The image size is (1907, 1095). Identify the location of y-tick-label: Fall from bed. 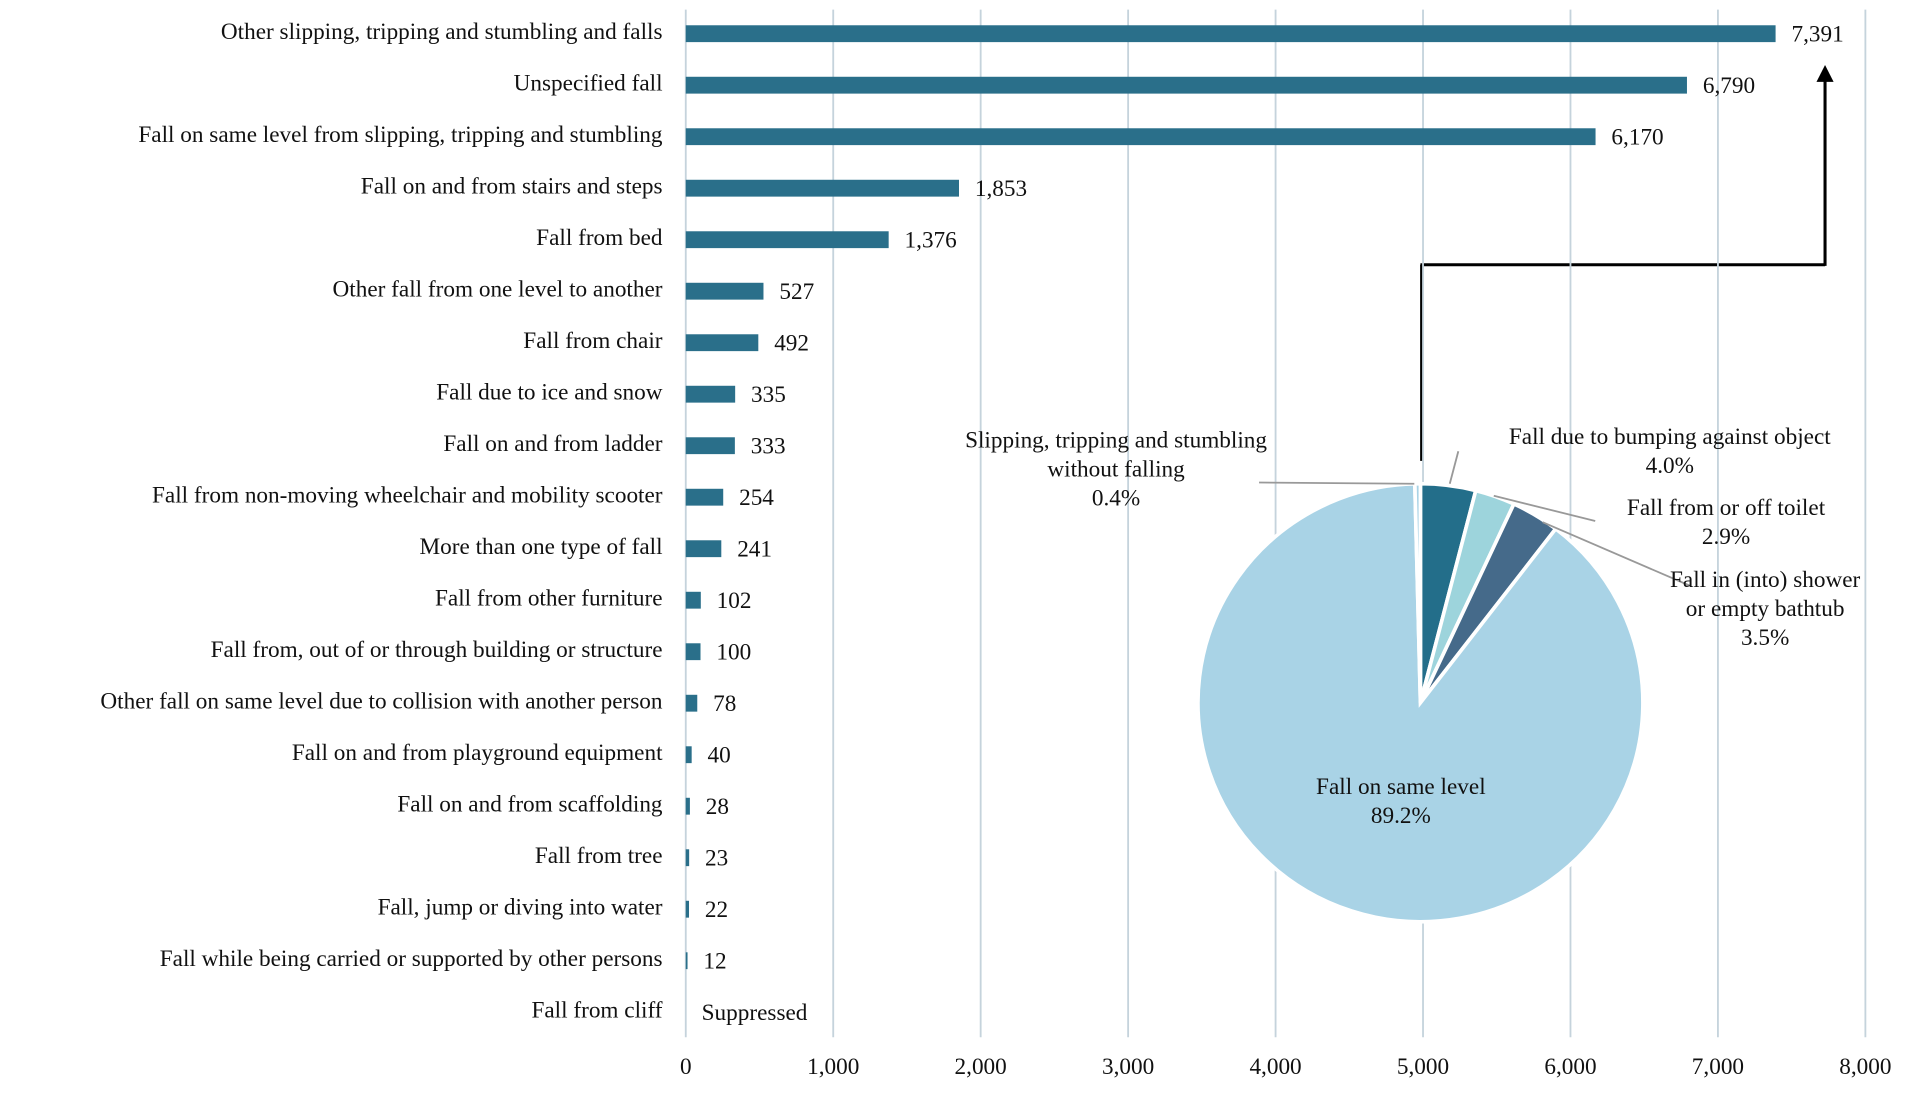
(599, 237).